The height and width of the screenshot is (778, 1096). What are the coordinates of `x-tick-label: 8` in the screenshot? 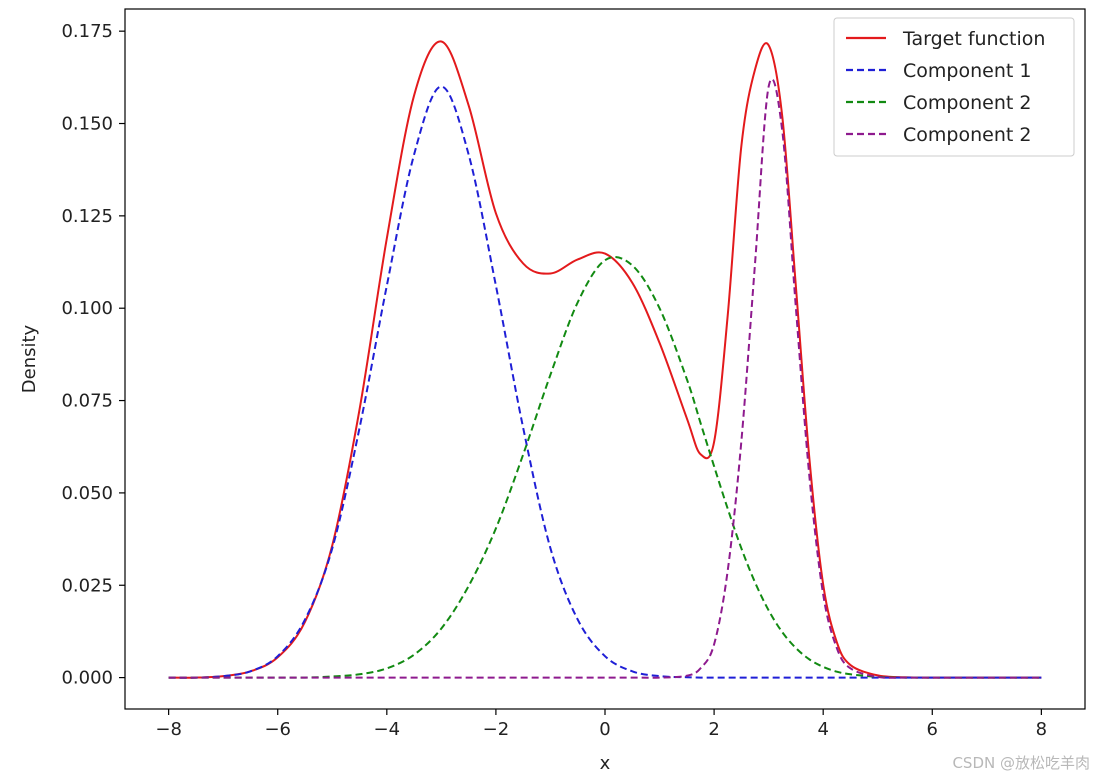 It's located at (1041, 729).